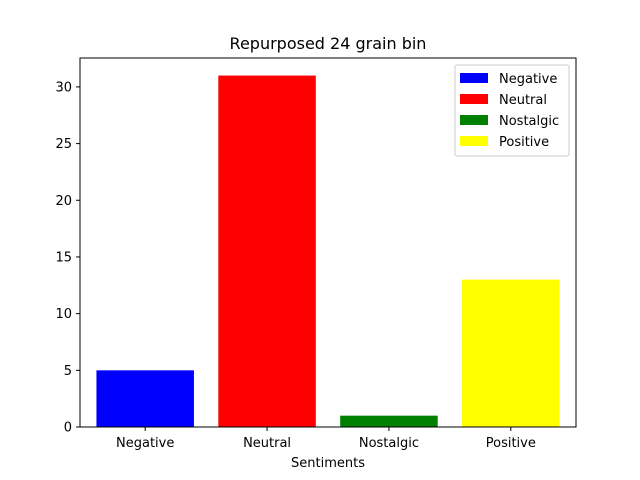  What do you see at coordinates (523, 100) in the screenshot?
I see `legend-label-neutral: Neutral` at bounding box center [523, 100].